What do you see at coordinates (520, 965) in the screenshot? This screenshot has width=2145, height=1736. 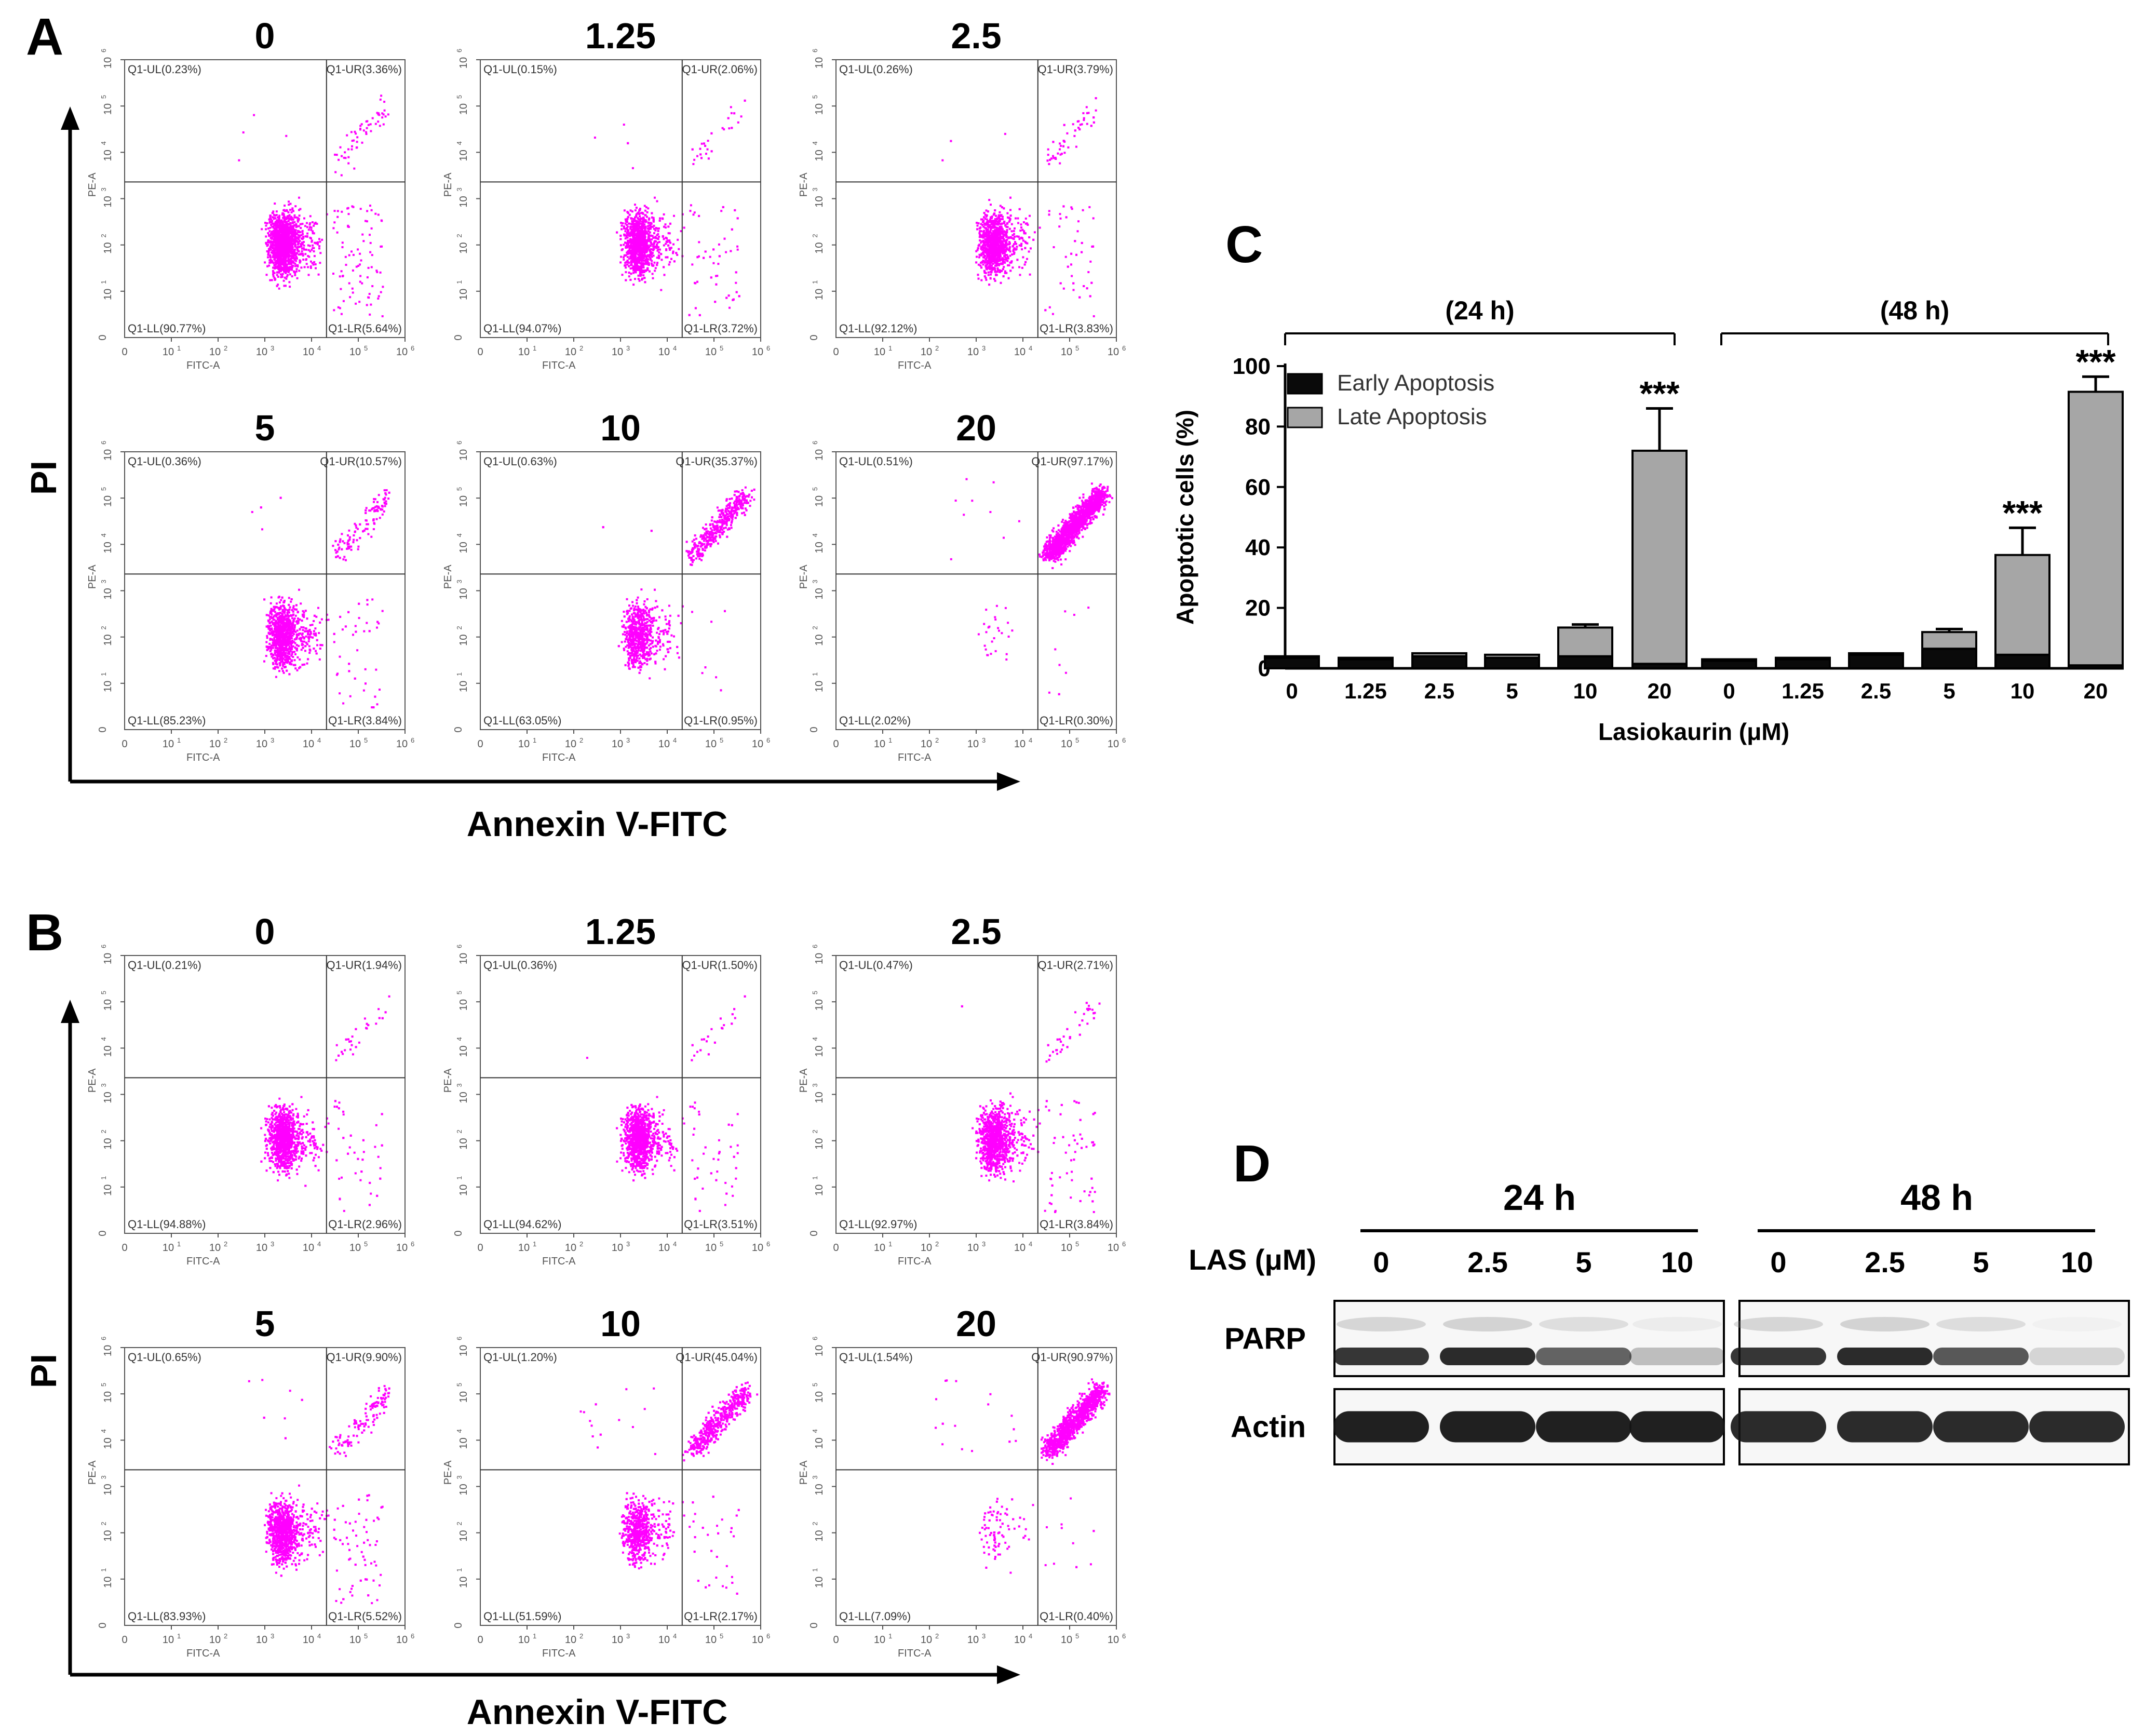 I see `quadrant-ul-label: Q1-UL(0.36%)` at bounding box center [520, 965].